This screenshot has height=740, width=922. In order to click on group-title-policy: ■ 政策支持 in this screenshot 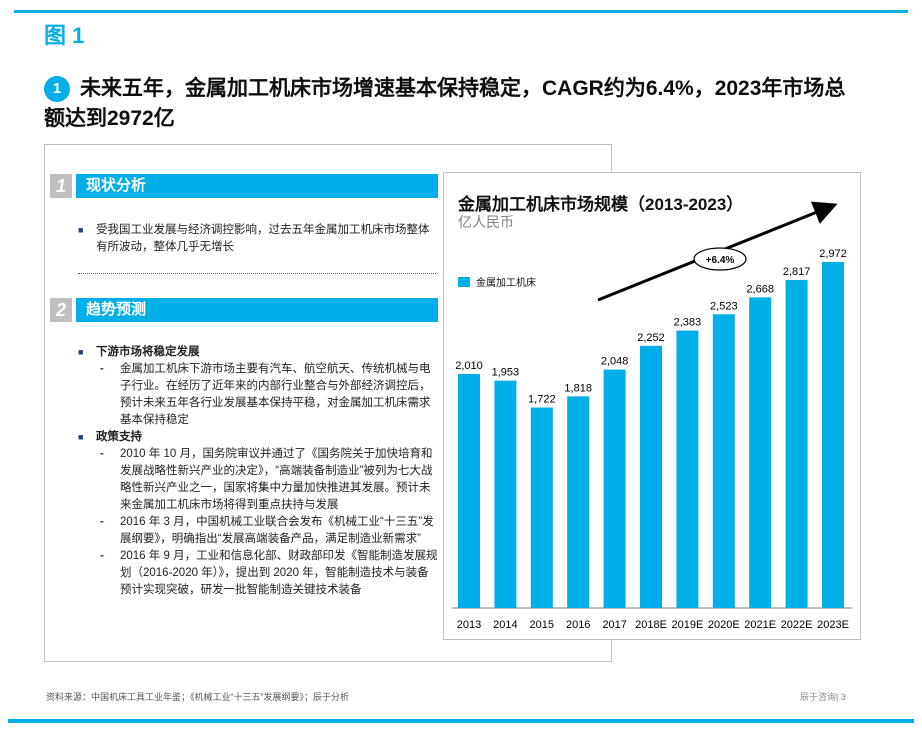, I will do `click(110, 437)`.